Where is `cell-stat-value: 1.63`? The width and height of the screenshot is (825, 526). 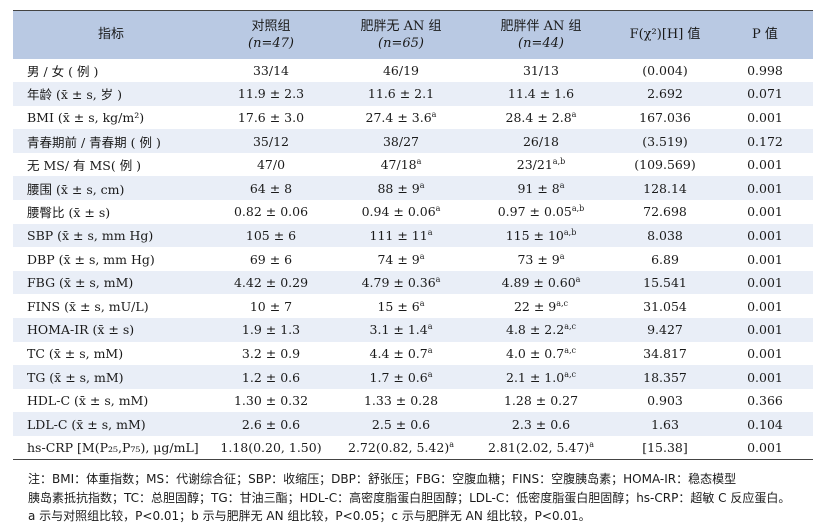
cell-stat-value: 1.63 is located at coordinates (665, 424).